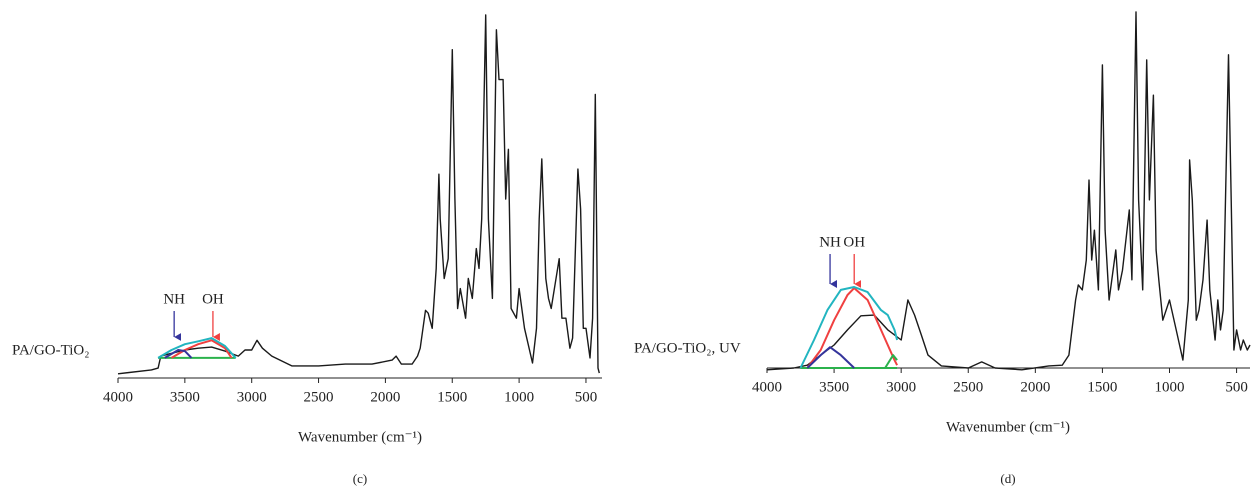 The height and width of the screenshot is (494, 1256). What do you see at coordinates (1007, 478) in the screenshot?
I see `panel-label: (d)` at bounding box center [1007, 478].